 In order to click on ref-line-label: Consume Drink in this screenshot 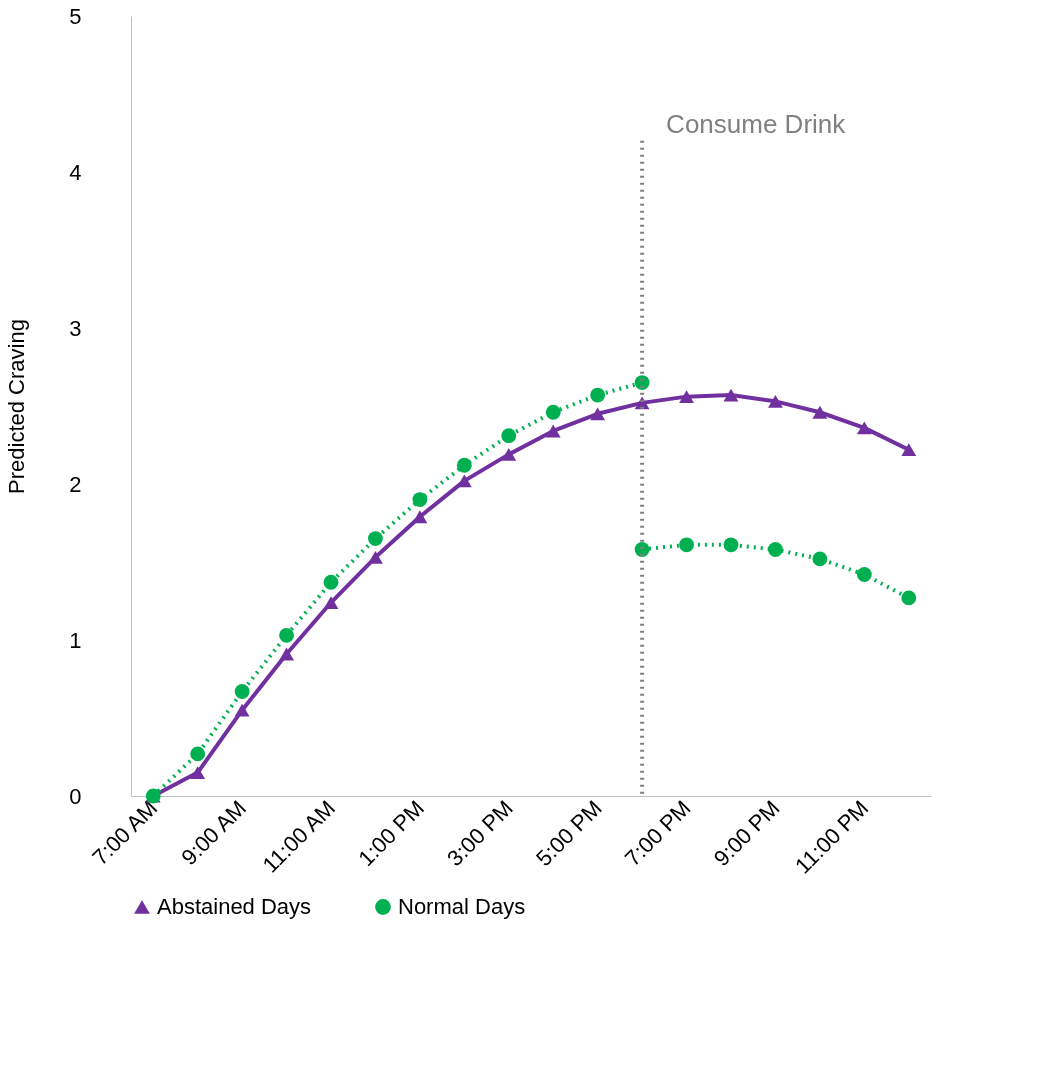, I will do `click(756, 124)`.